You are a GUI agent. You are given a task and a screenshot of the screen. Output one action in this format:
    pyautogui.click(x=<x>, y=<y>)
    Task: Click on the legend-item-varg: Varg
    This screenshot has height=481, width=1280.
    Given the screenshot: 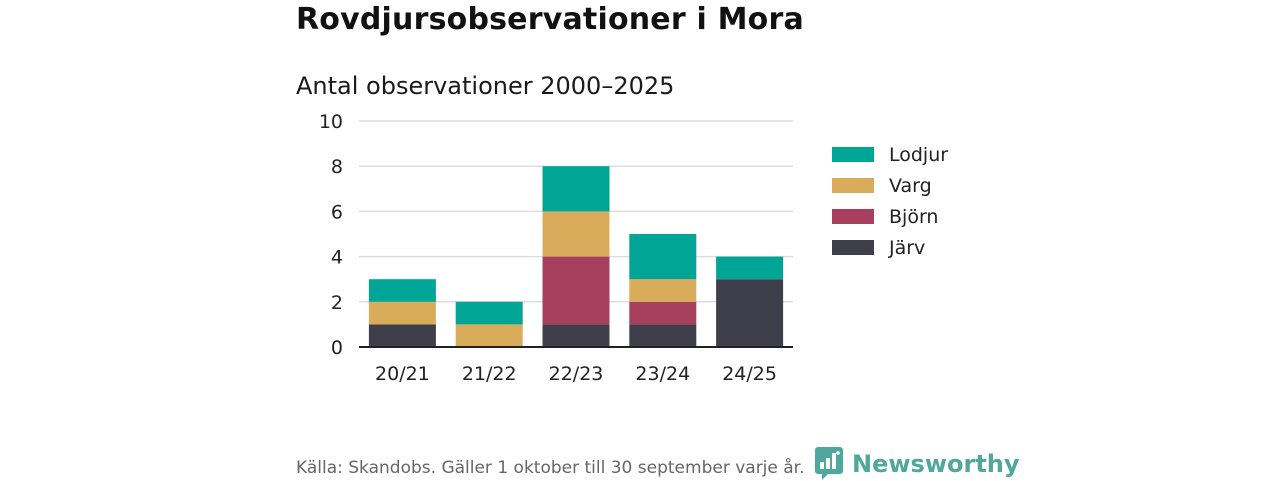 What is the action you would take?
    pyautogui.click(x=890, y=185)
    